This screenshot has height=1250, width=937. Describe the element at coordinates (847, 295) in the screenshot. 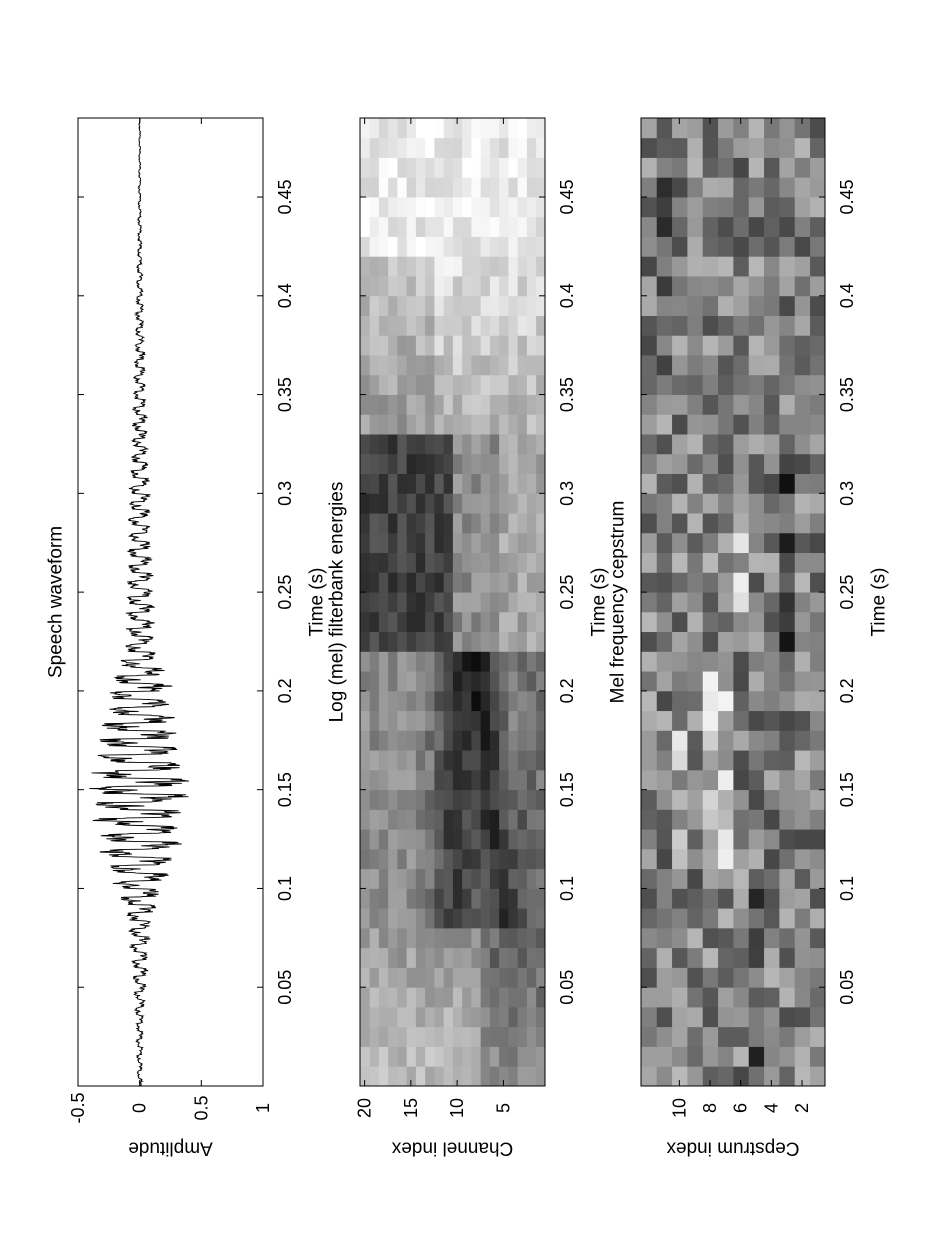

I see `x-tick-label: 0.4` at that location.